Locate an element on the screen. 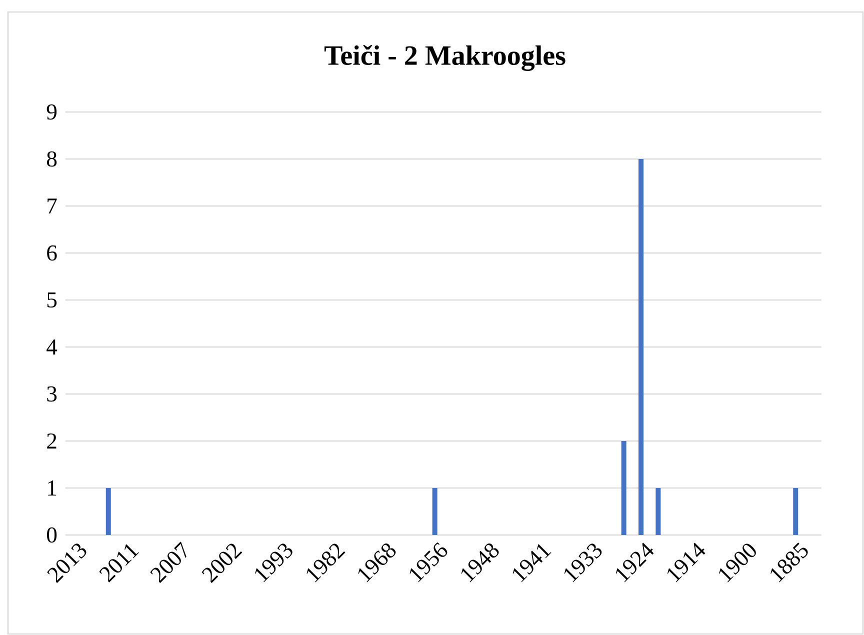 This screenshot has width=864, height=635. y-tick-label: 3 is located at coordinates (52, 394).